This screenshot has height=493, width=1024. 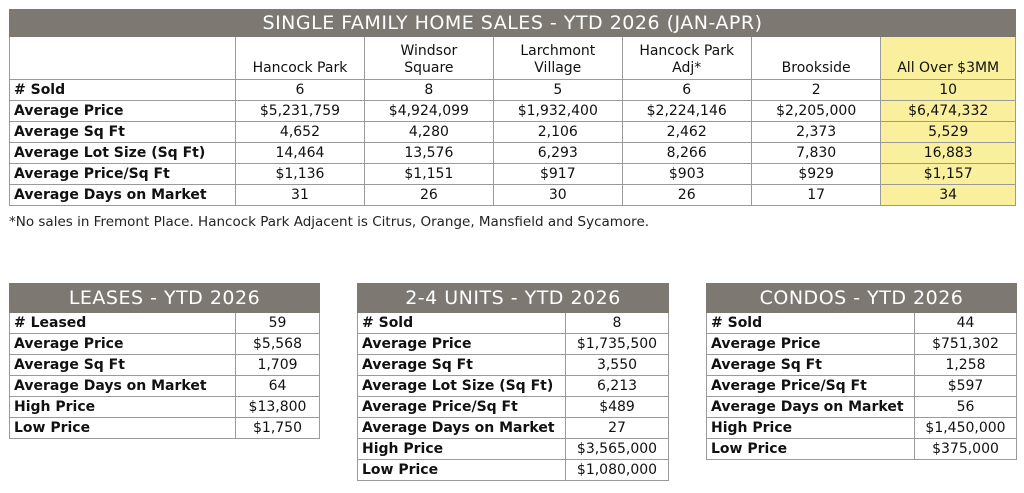 What do you see at coordinates (948, 195) in the screenshot?
I see `cell-highlight: 34` at bounding box center [948, 195].